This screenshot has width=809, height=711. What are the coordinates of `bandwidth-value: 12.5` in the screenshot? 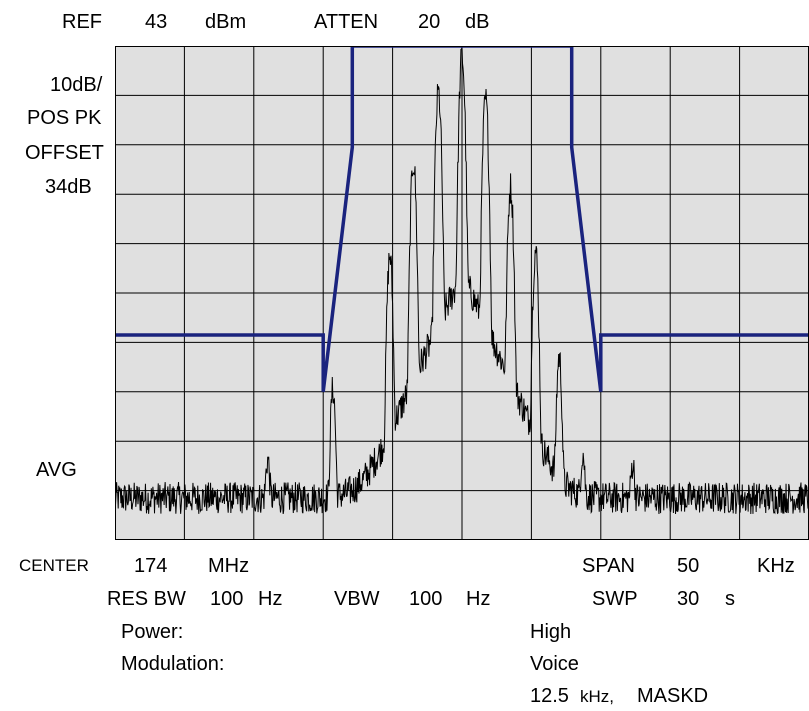 It's located at (549, 696).